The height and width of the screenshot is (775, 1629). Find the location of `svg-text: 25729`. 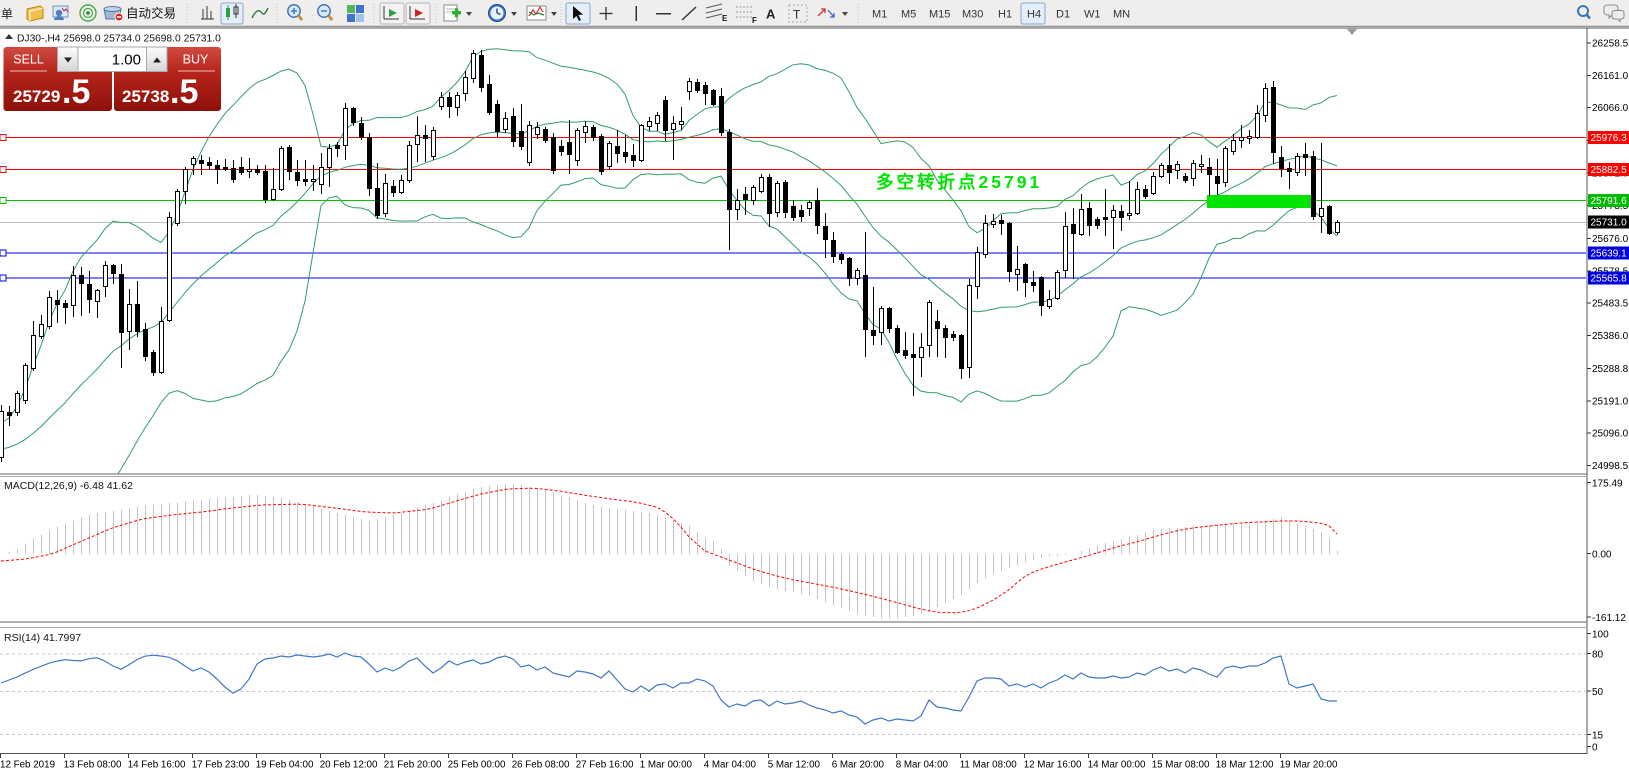

svg-text: 25729 is located at coordinates (36, 96).